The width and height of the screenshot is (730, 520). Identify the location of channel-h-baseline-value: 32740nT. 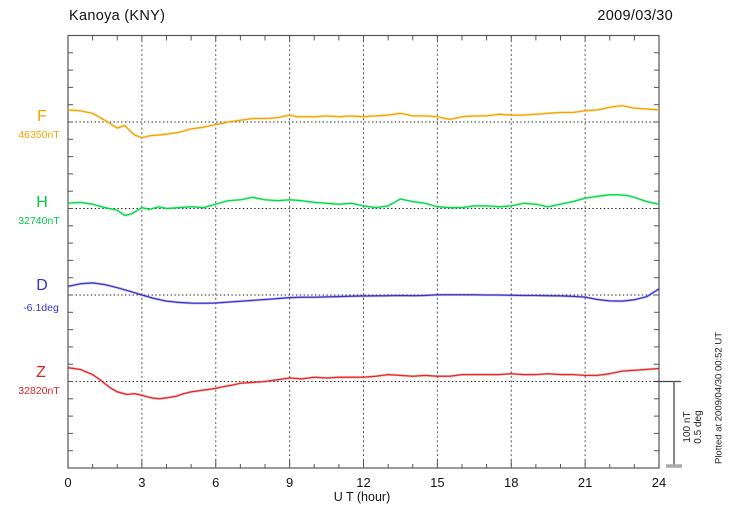
(39, 221).